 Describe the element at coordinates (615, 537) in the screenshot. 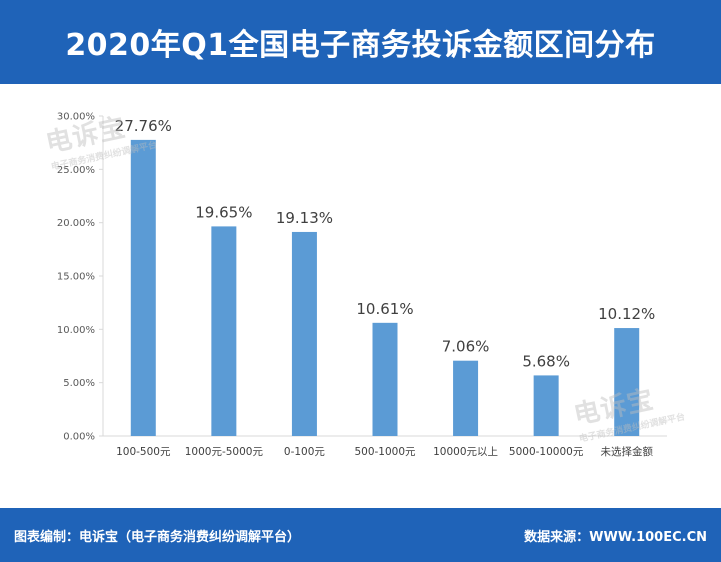

I see `footer-source: 数据来源：WWW.100EC.CN` at that location.